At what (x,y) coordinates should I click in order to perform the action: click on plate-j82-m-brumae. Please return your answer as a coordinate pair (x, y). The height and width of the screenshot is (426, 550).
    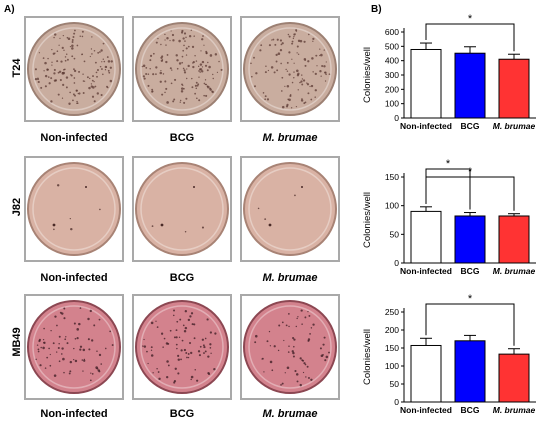
    Looking at the image, I should click on (290, 209).